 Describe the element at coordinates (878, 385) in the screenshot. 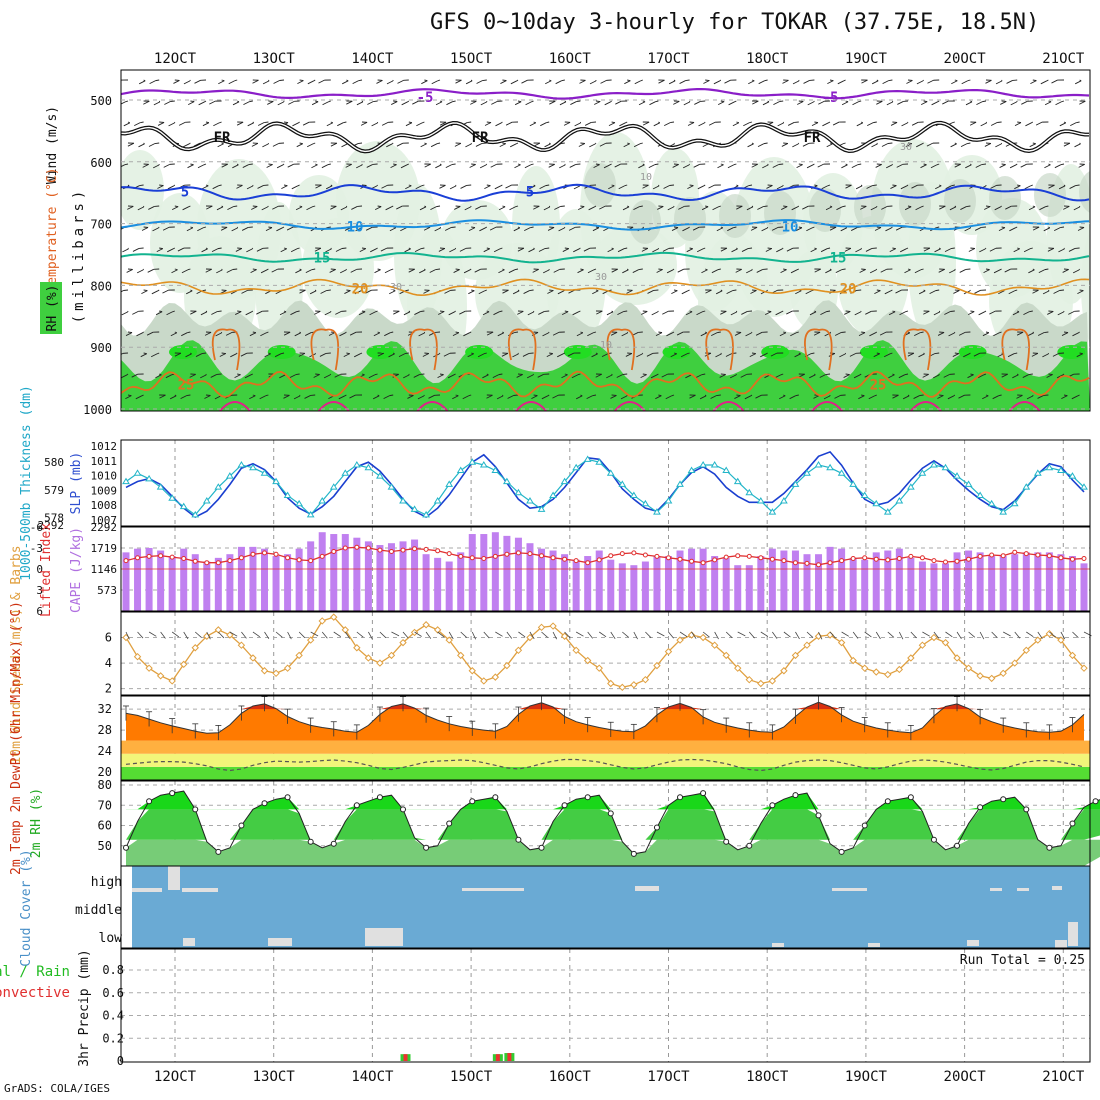

I see `isotherm-label: 25` at that location.